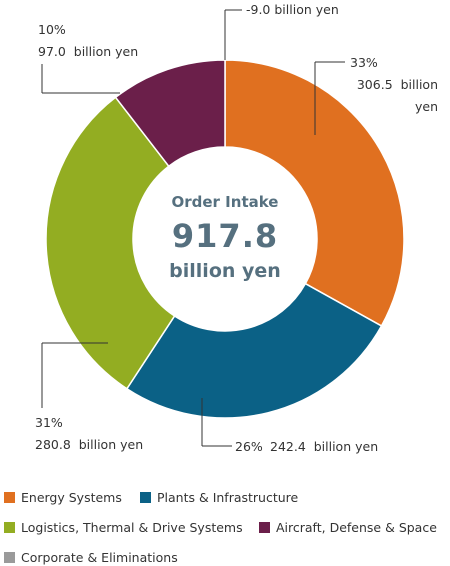 Image resolution: width=450 pixels, height=566 pixels. What do you see at coordinates (225, 236) in the screenshot?
I see `center-total: 917.8` at bounding box center [225, 236].